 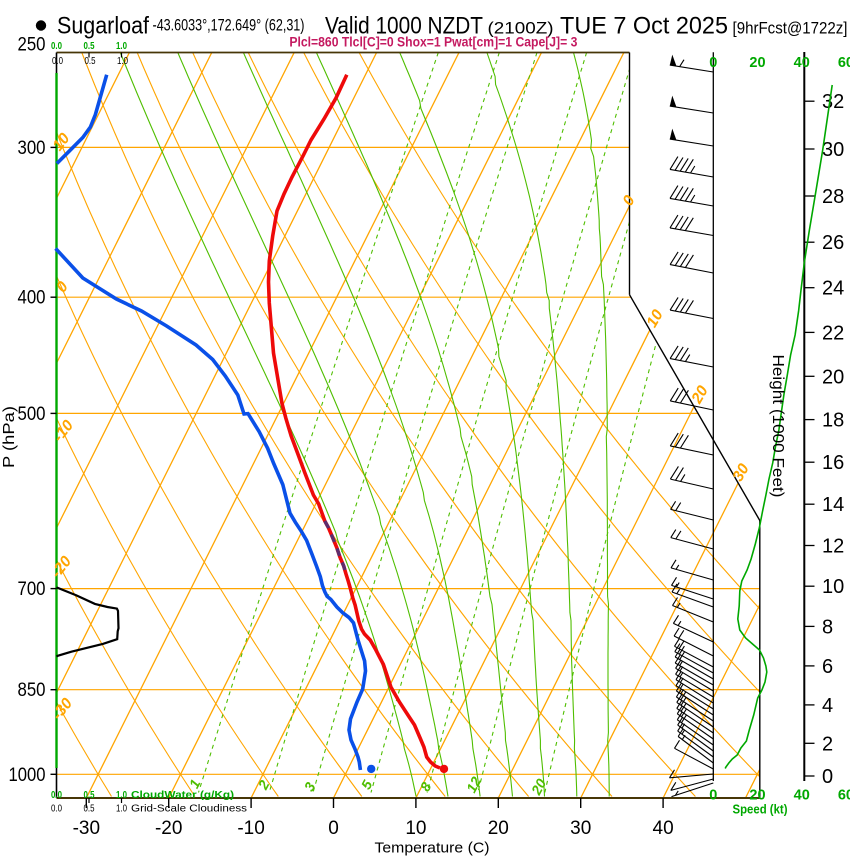 What do you see at coordinates (827, 706) in the screenshot?
I see `svg-text: 4` at bounding box center [827, 706].